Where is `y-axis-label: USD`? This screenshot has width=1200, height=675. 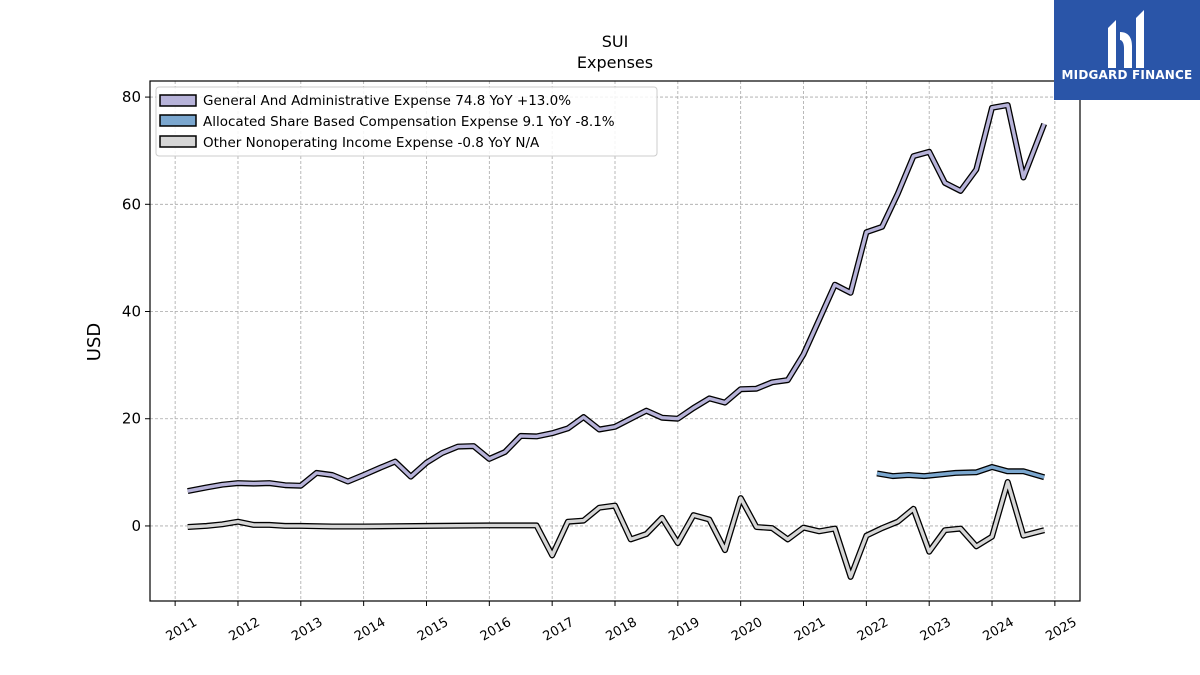 y-axis-label: USD is located at coordinates (94, 342).